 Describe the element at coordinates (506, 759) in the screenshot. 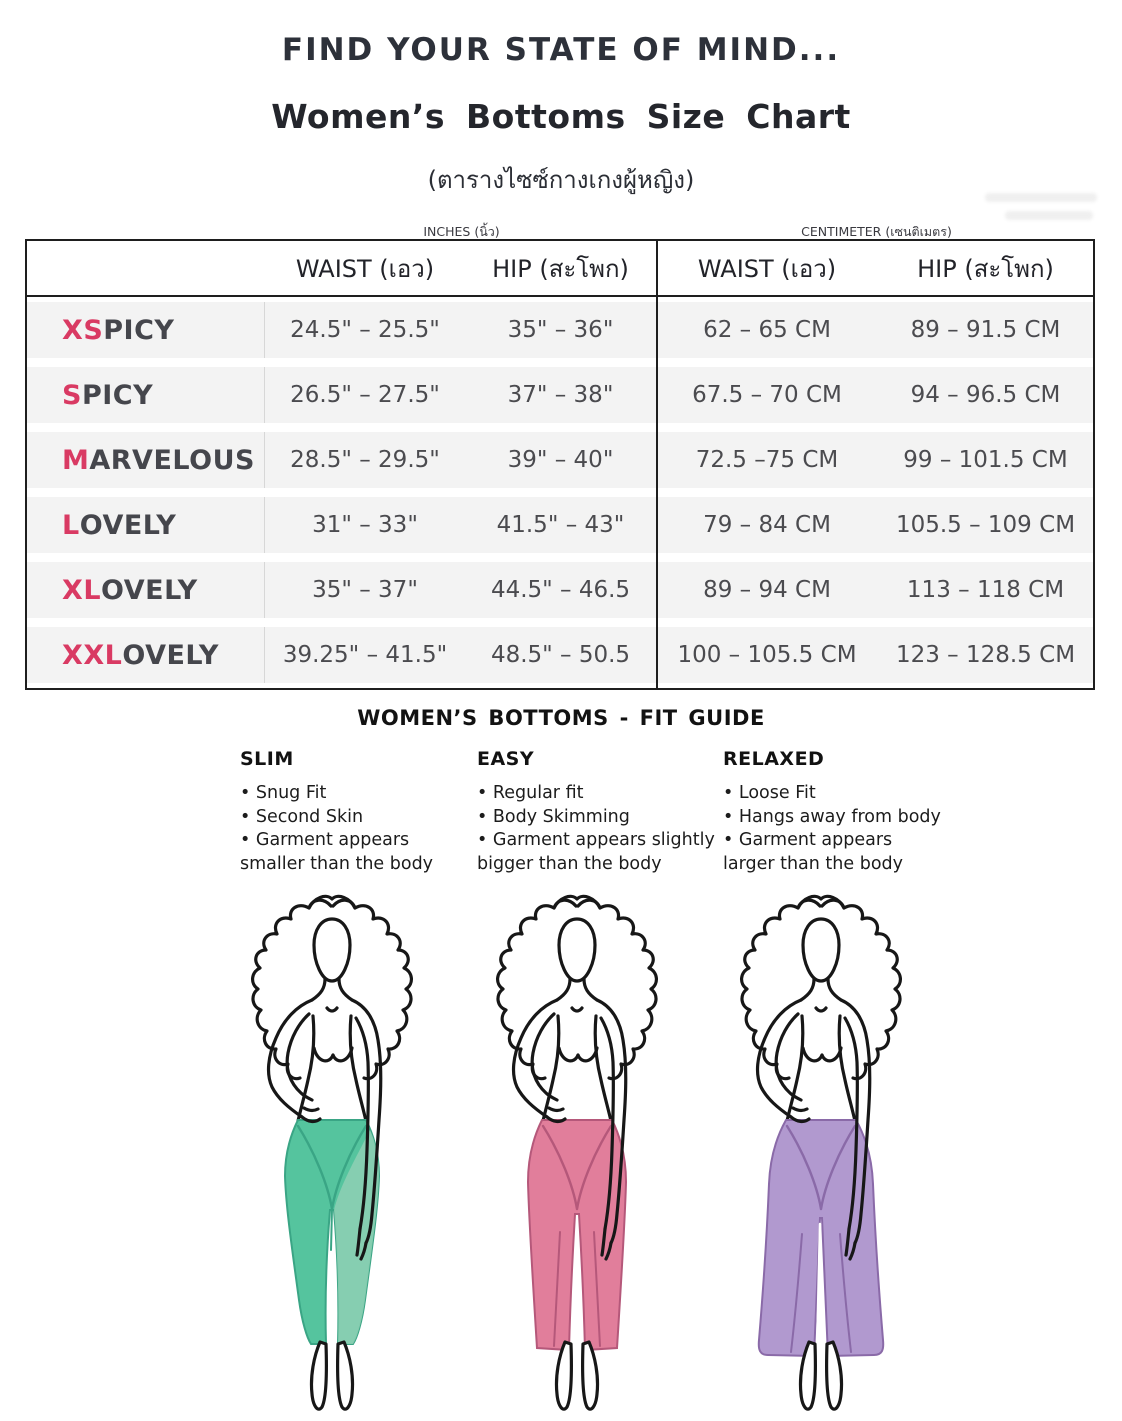

I see `fit-name-easy: EASY` at that location.